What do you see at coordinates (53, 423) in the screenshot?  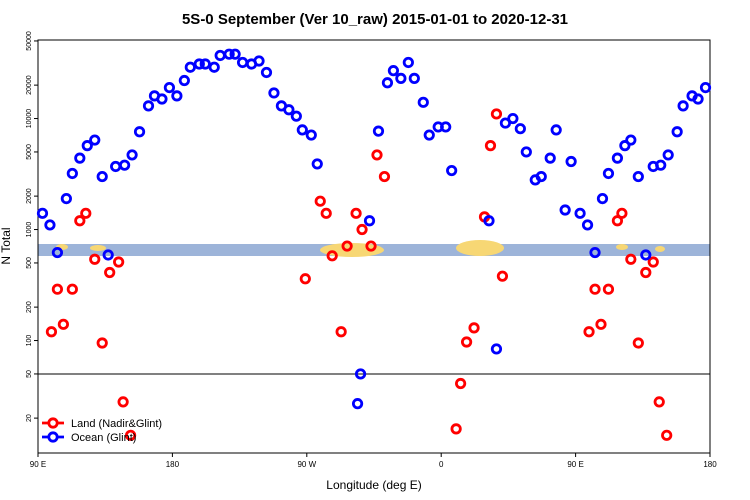 I see `legend-marker` at bounding box center [53, 423].